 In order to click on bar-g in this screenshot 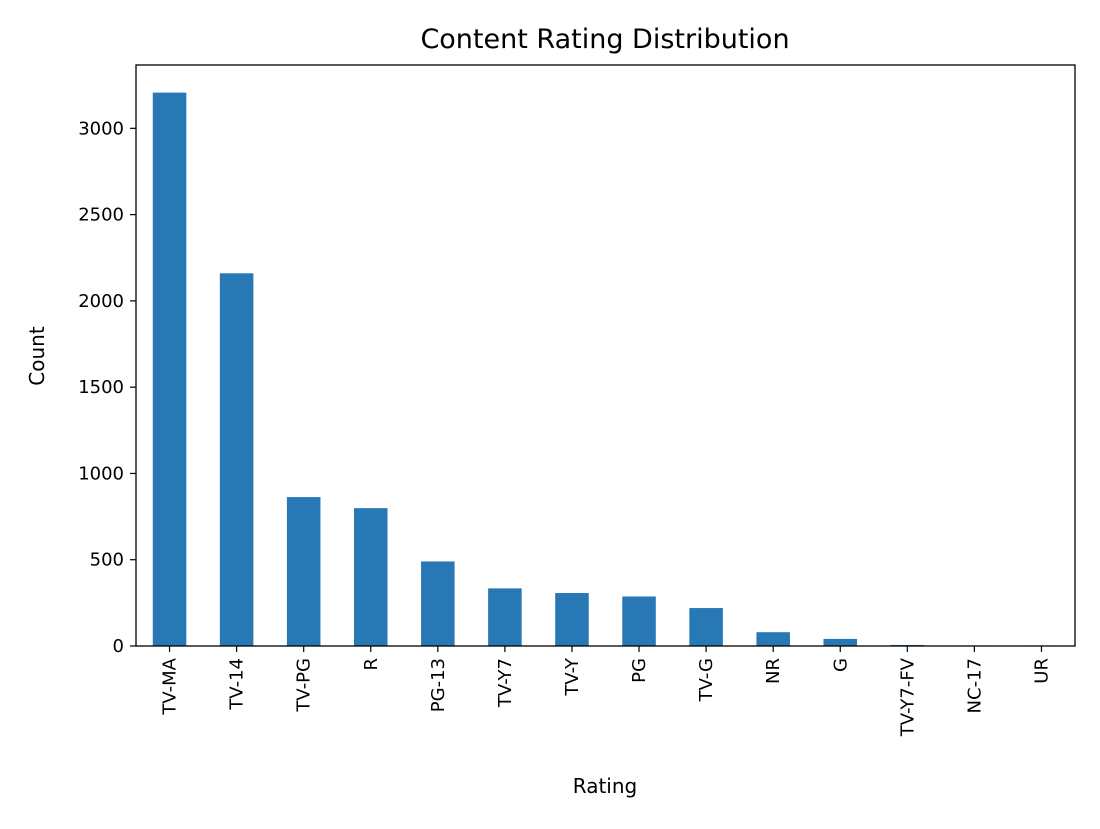, I will do `click(840, 642)`.